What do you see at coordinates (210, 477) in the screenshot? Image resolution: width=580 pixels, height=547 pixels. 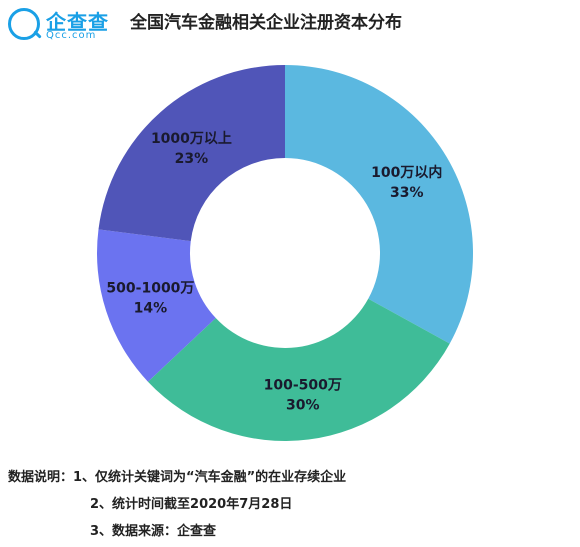 I see `note-item-1: 1、仅统计关键词为“汽车金融”的在业存续企业` at bounding box center [210, 477].